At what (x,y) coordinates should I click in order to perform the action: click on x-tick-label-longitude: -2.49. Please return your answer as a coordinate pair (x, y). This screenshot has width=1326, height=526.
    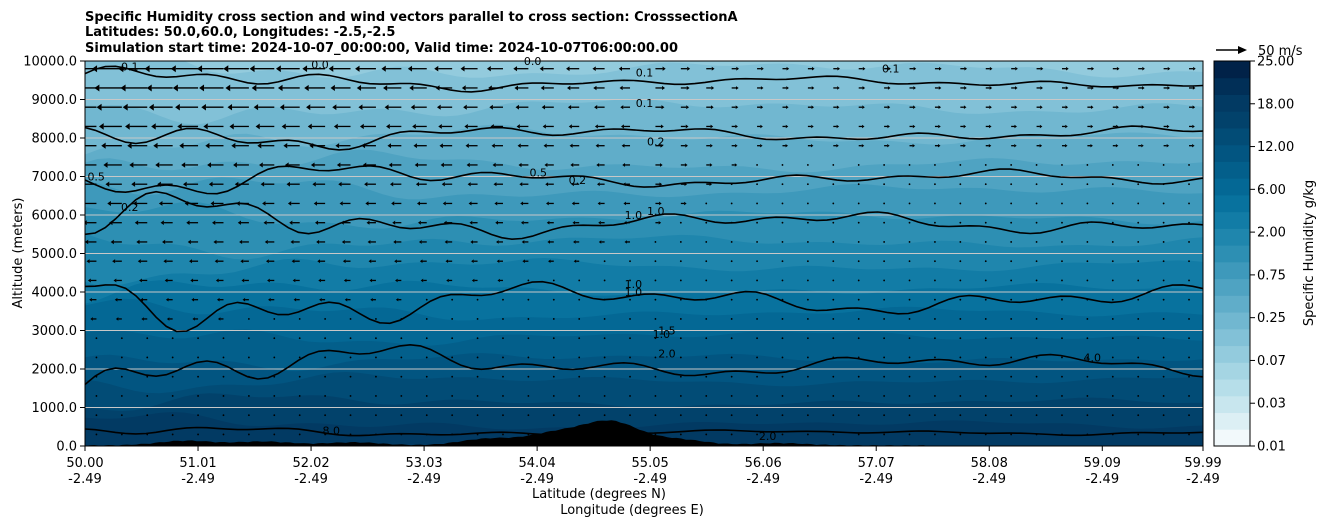
    Looking at the image, I should click on (537, 479).